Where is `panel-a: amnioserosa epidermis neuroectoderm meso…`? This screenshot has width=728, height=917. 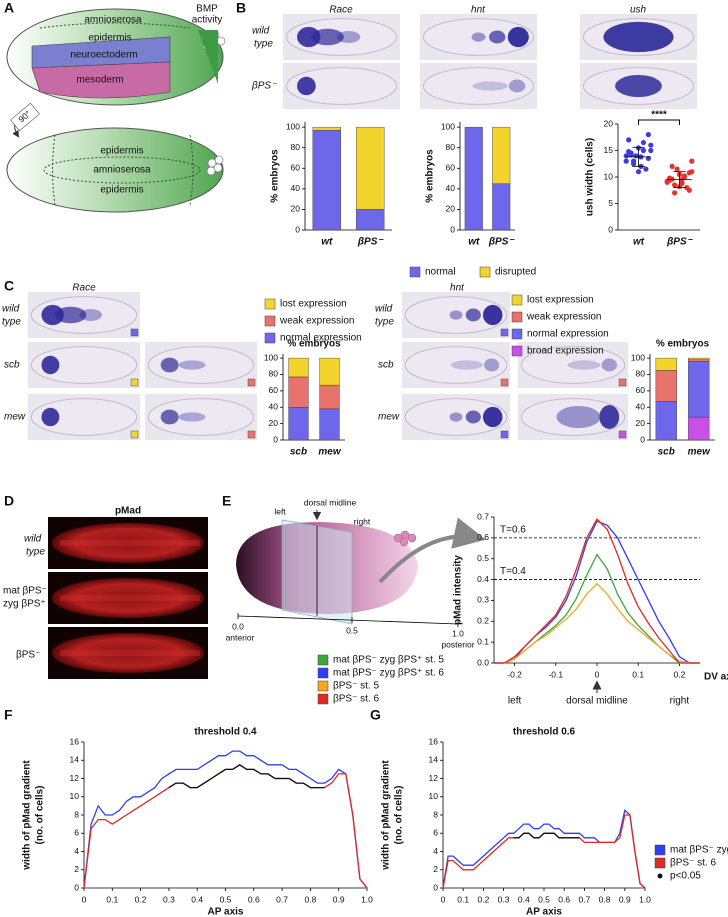 panel-a: amnioserosa epidermis neuroectoderm meso… is located at coordinates (116, 108).